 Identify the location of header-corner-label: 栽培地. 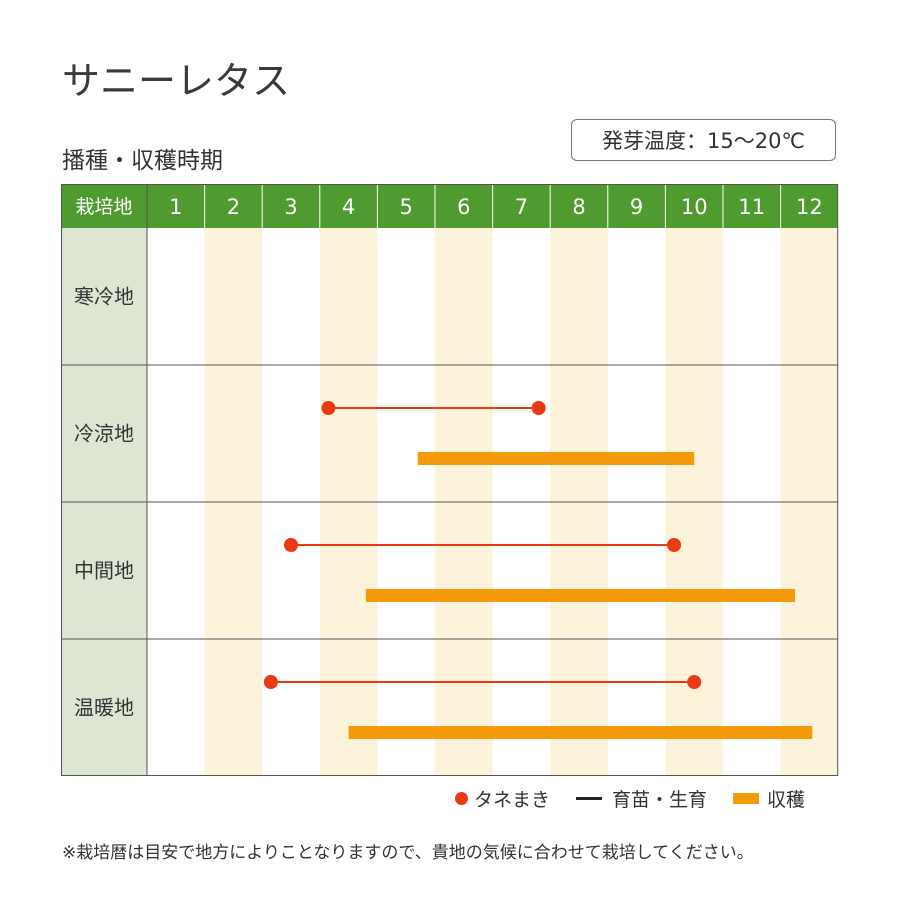
(103, 207).